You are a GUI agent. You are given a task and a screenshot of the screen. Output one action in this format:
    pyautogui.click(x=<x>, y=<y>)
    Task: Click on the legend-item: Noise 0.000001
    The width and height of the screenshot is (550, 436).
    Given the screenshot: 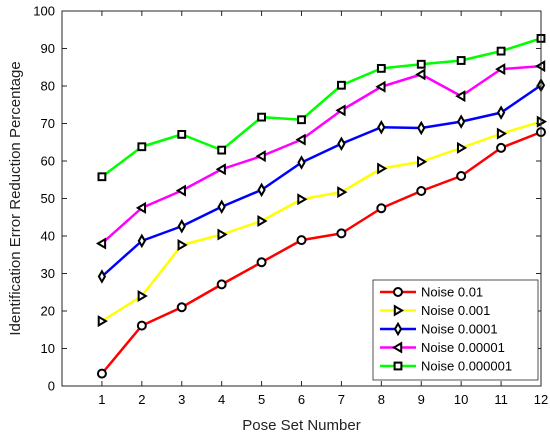 What is the action you would take?
    pyautogui.click(x=446, y=366)
    